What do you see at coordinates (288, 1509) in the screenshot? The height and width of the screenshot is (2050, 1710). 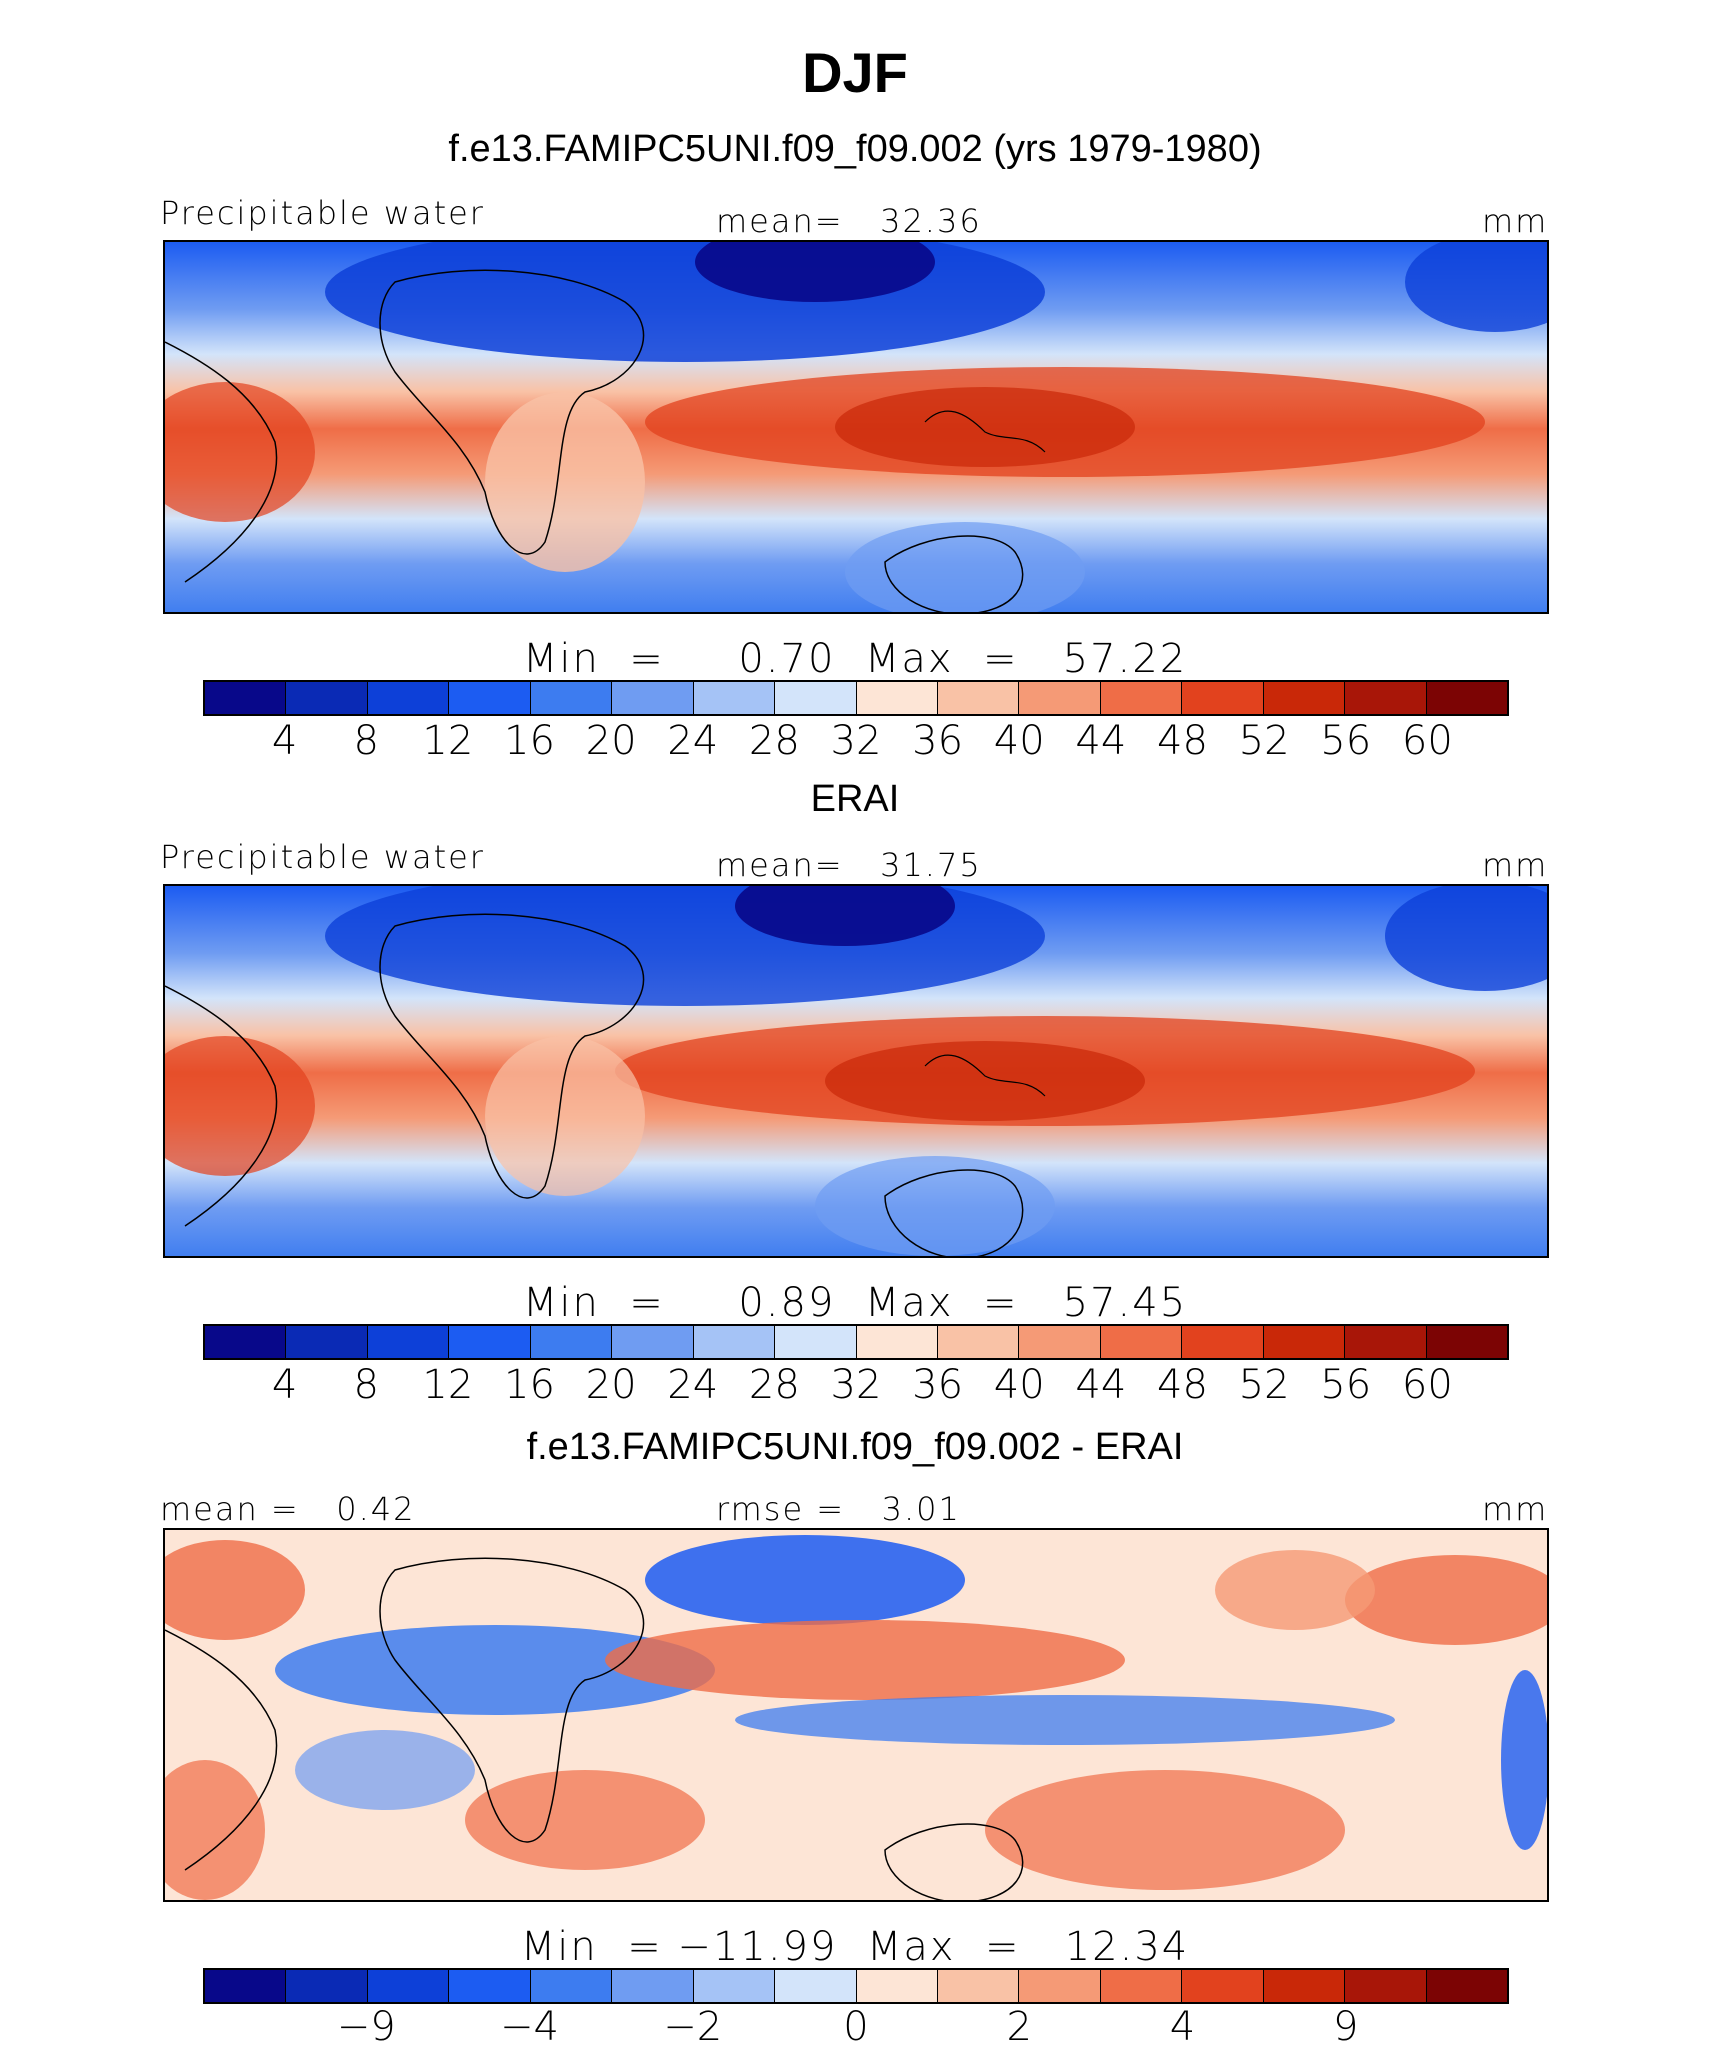 I see `panel3-mean: mean = 0.42` at bounding box center [288, 1509].